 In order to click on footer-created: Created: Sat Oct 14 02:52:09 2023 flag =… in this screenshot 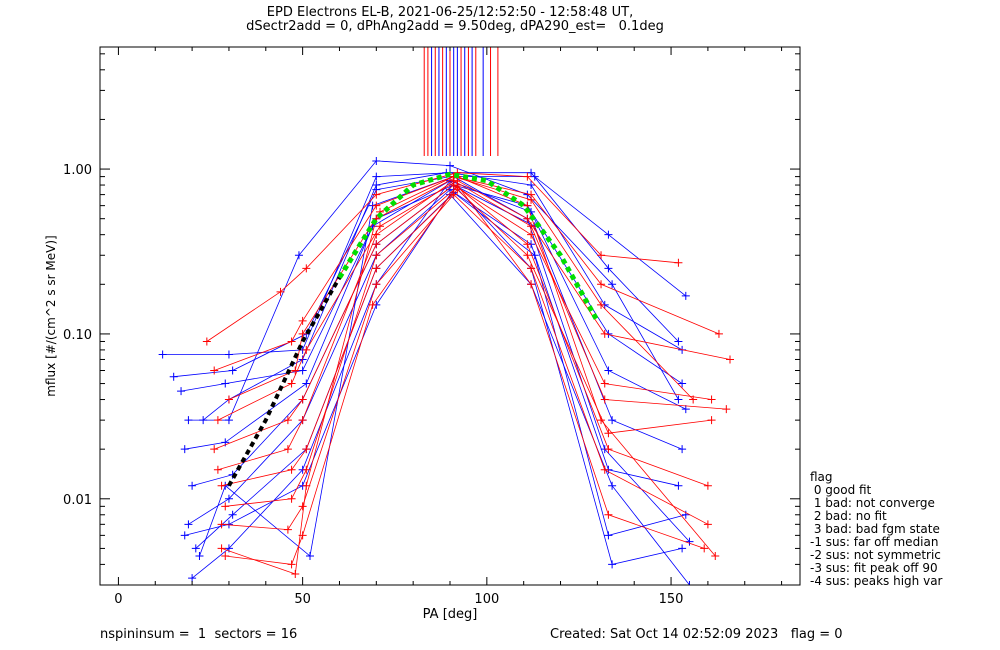, I will do `click(696, 634)`.